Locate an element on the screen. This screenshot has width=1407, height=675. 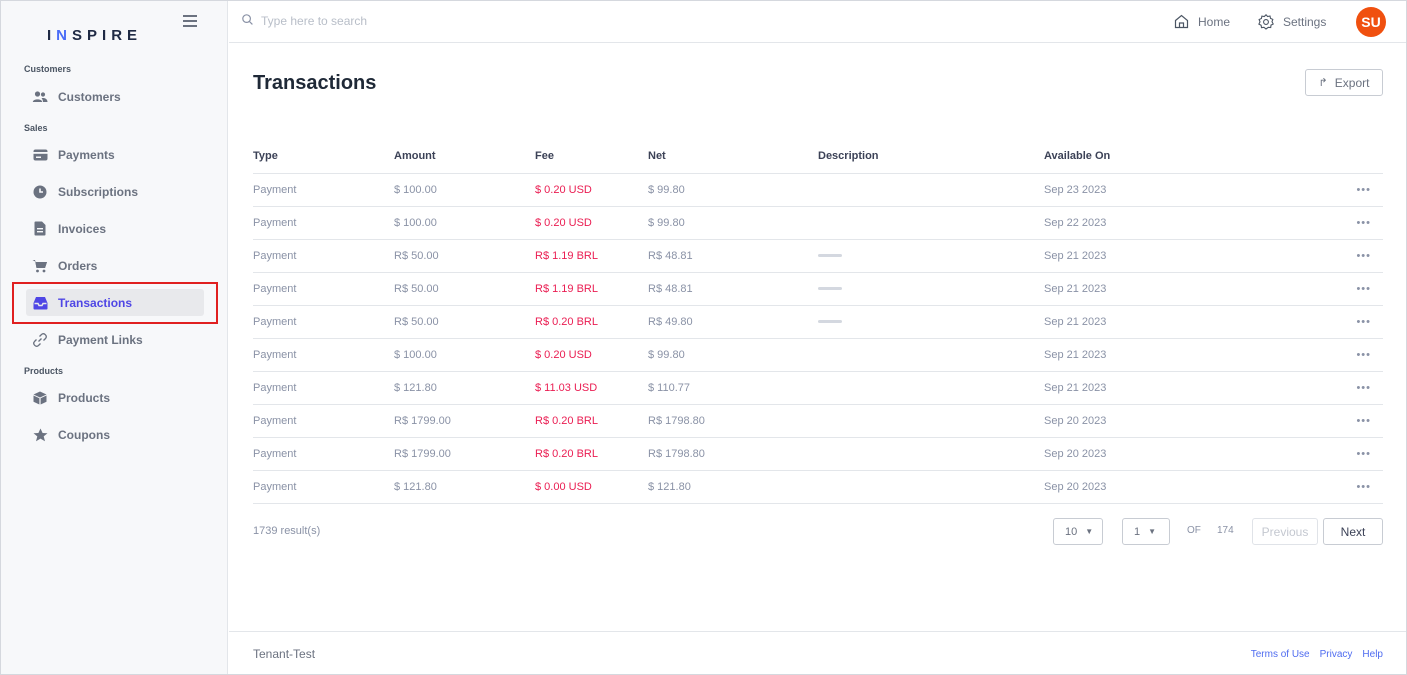
gear-icon is located at coordinates (1266, 22).